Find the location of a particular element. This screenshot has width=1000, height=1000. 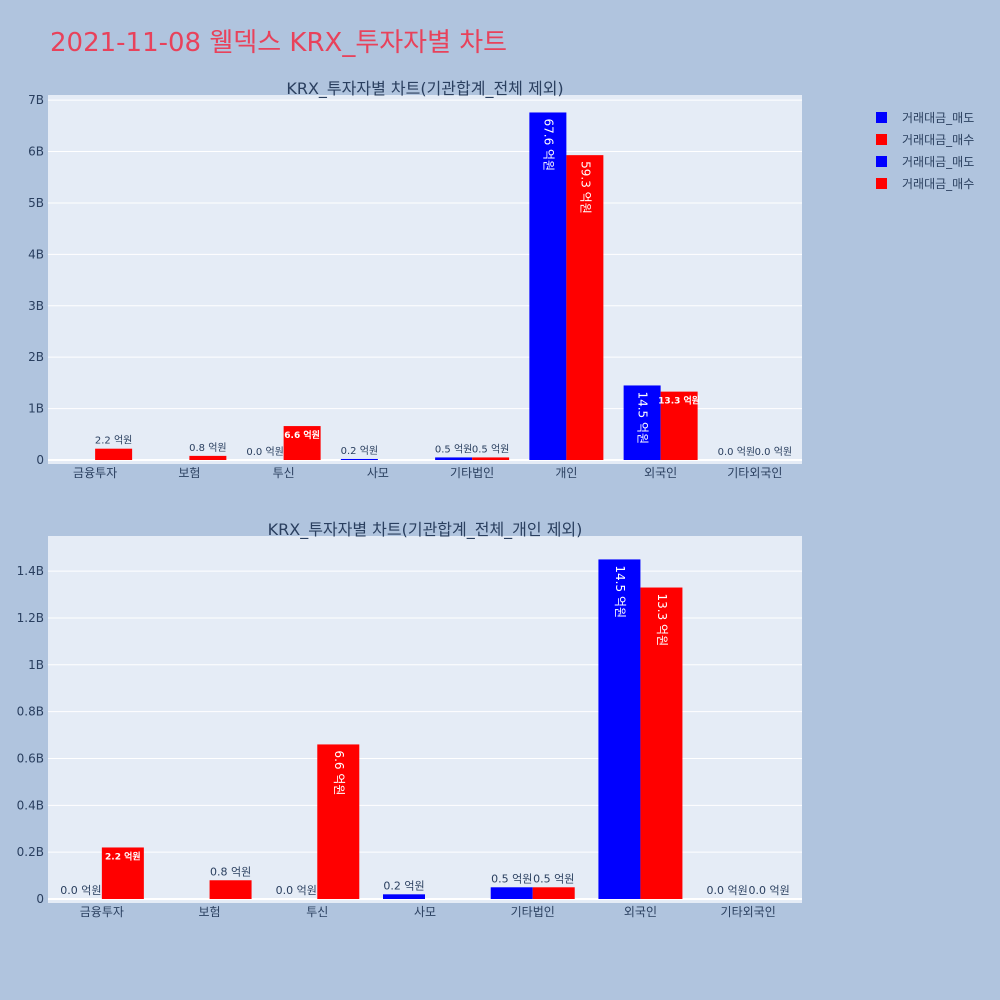

y-tick-label: 0.6B is located at coordinates (30, 758).